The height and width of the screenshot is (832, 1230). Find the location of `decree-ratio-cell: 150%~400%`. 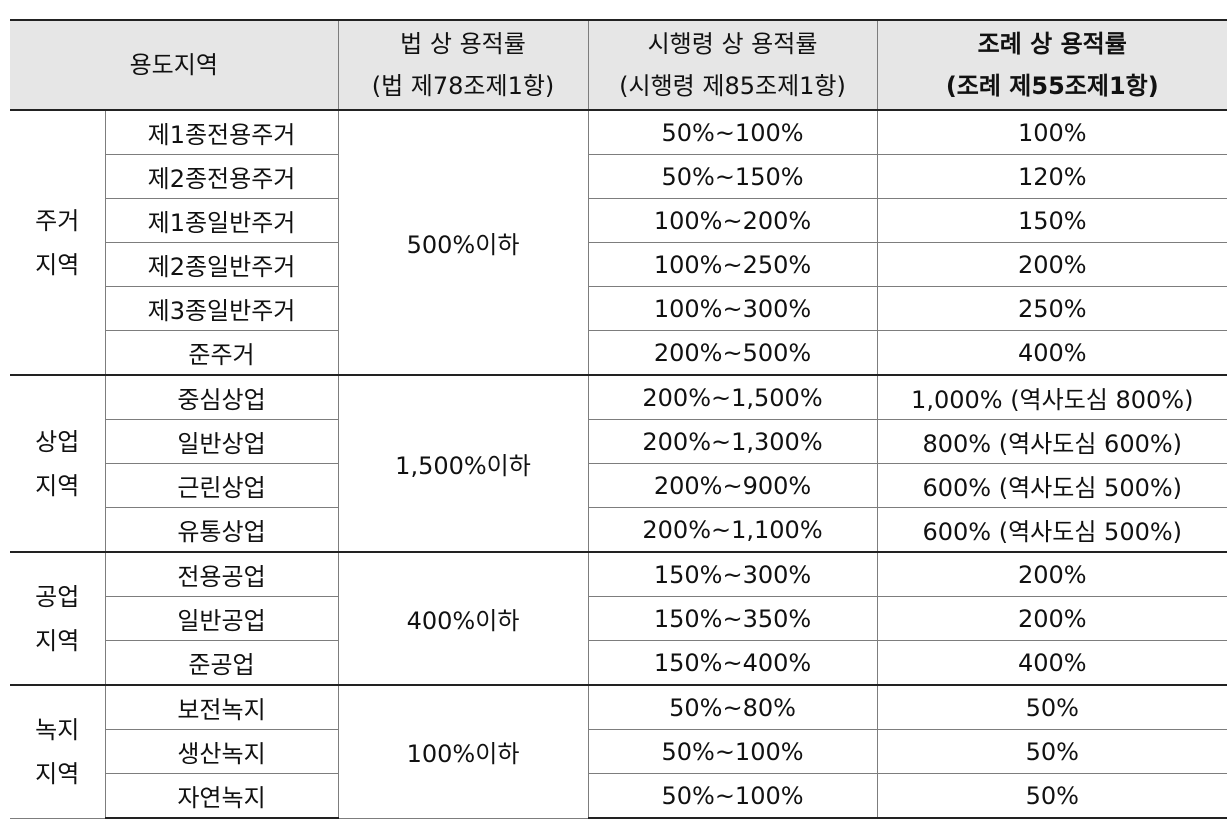

decree-ratio-cell: 150%~400% is located at coordinates (732, 663).